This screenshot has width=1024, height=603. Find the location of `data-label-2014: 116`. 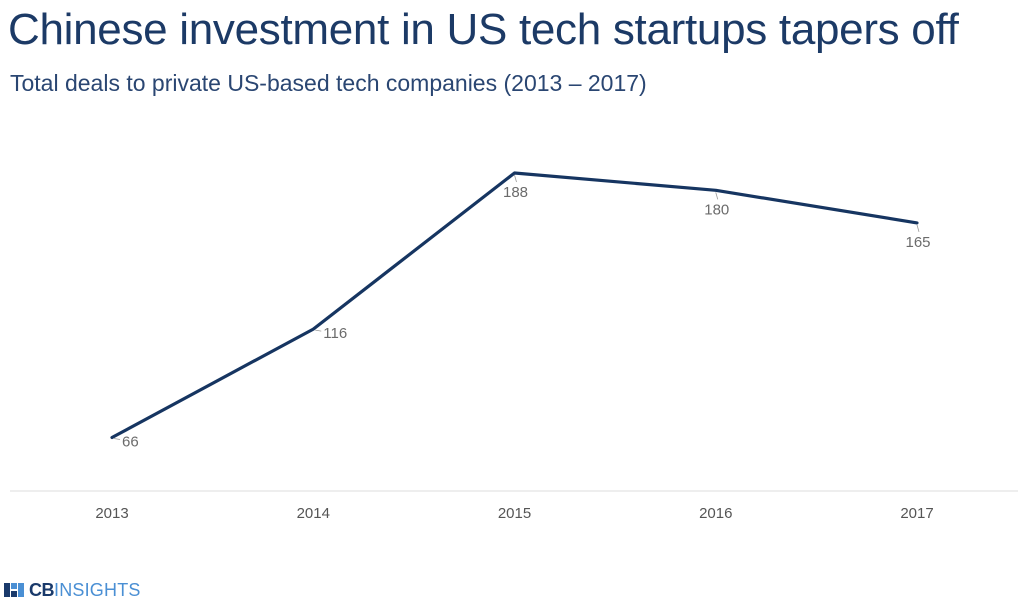

data-label-2014: 116 is located at coordinates (335, 333).